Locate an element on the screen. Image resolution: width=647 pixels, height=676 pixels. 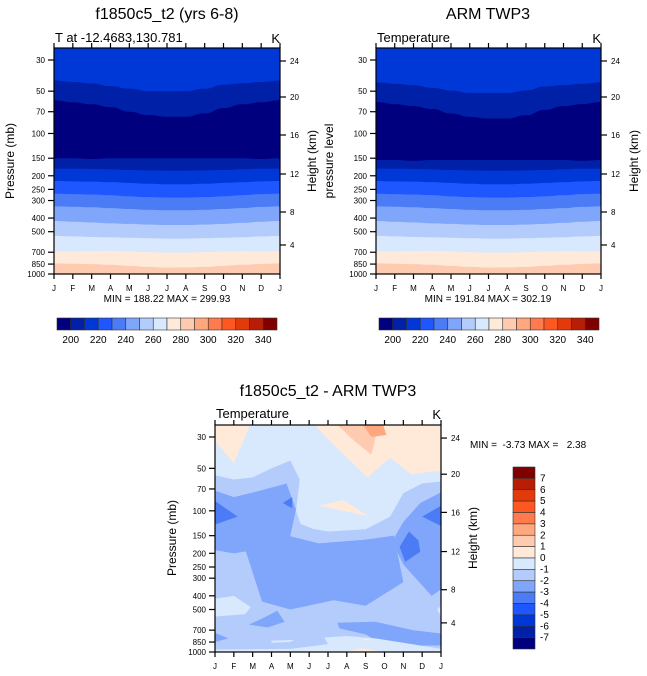
height-tick-label: 4 is located at coordinates (292, 245).